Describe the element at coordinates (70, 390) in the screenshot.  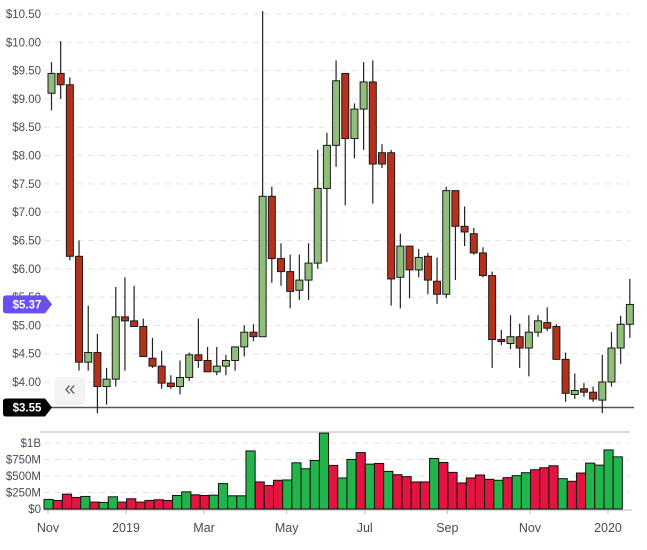
I see `collapse-chevrons-button: «` at that location.